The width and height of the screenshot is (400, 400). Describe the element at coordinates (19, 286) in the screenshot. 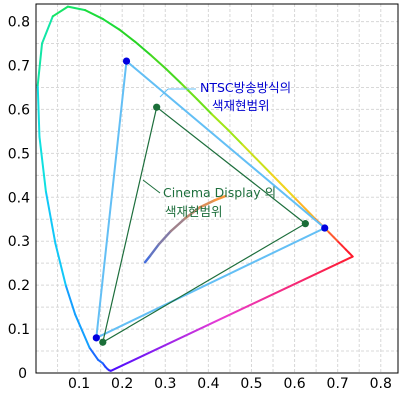

I see `y-tick-label: 0.2` at that location.